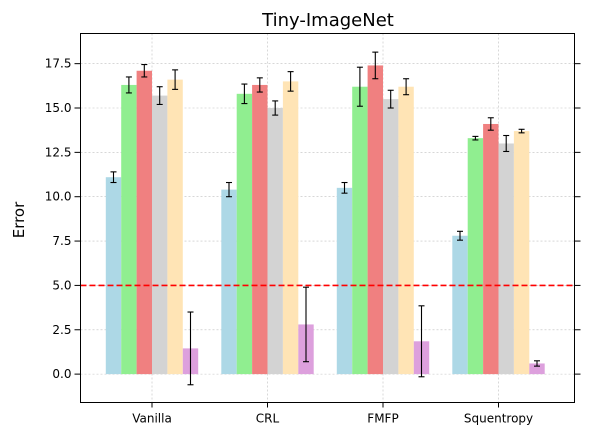  I want to click on y-tick-label: 7.5, so click(61, 241).